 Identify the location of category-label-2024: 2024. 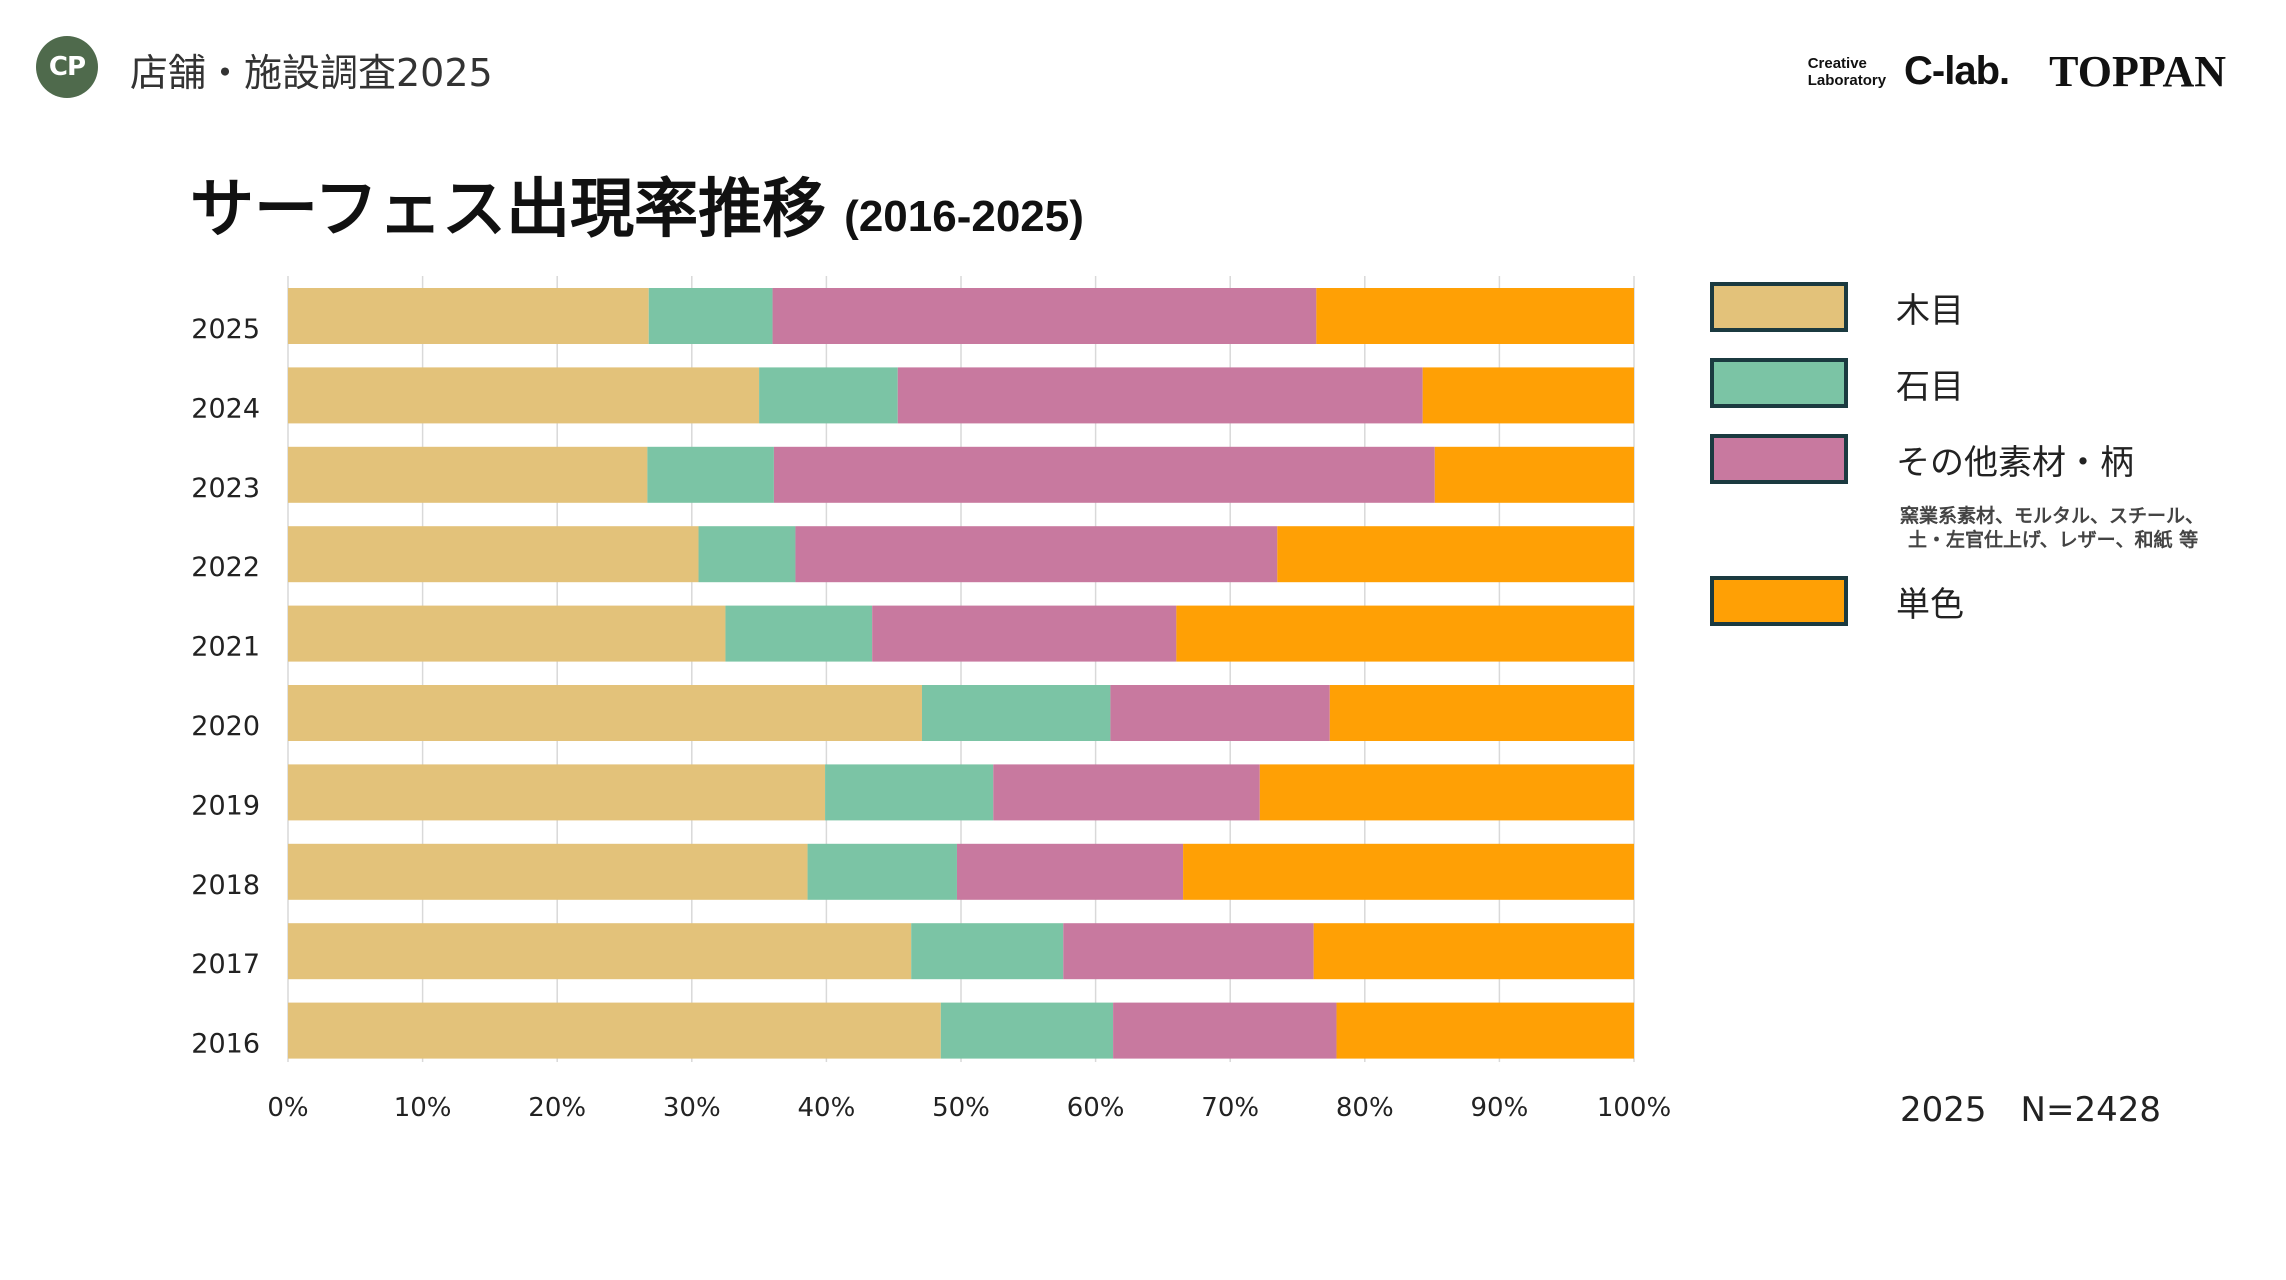
(225, 408).